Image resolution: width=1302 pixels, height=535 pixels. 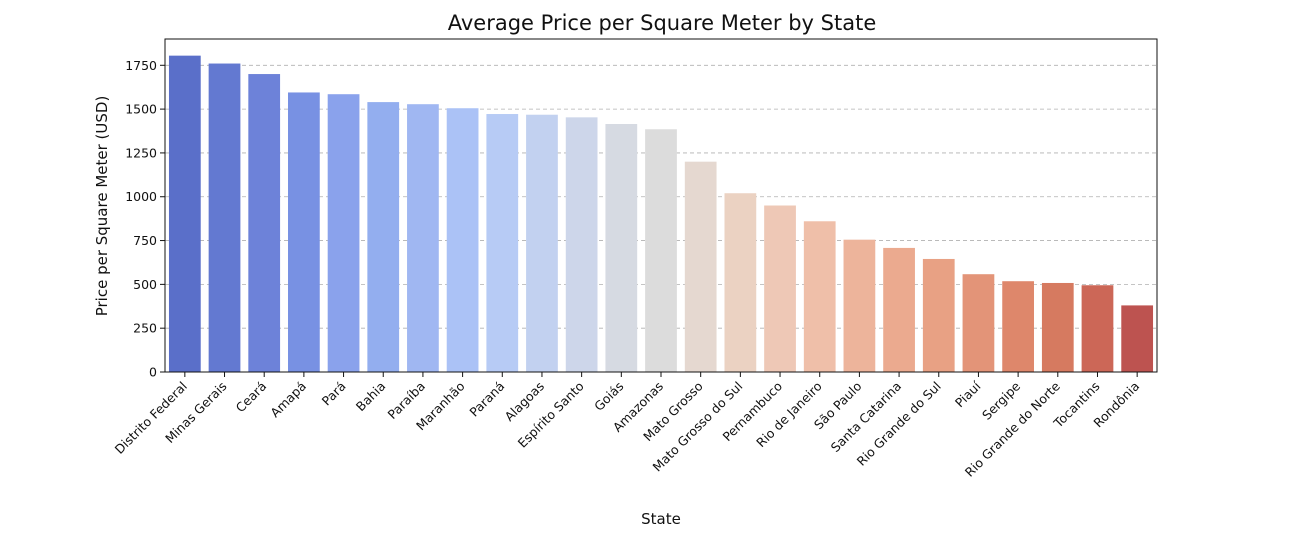 I want to click on x-axis-label: State, so click(x=661, y=519).